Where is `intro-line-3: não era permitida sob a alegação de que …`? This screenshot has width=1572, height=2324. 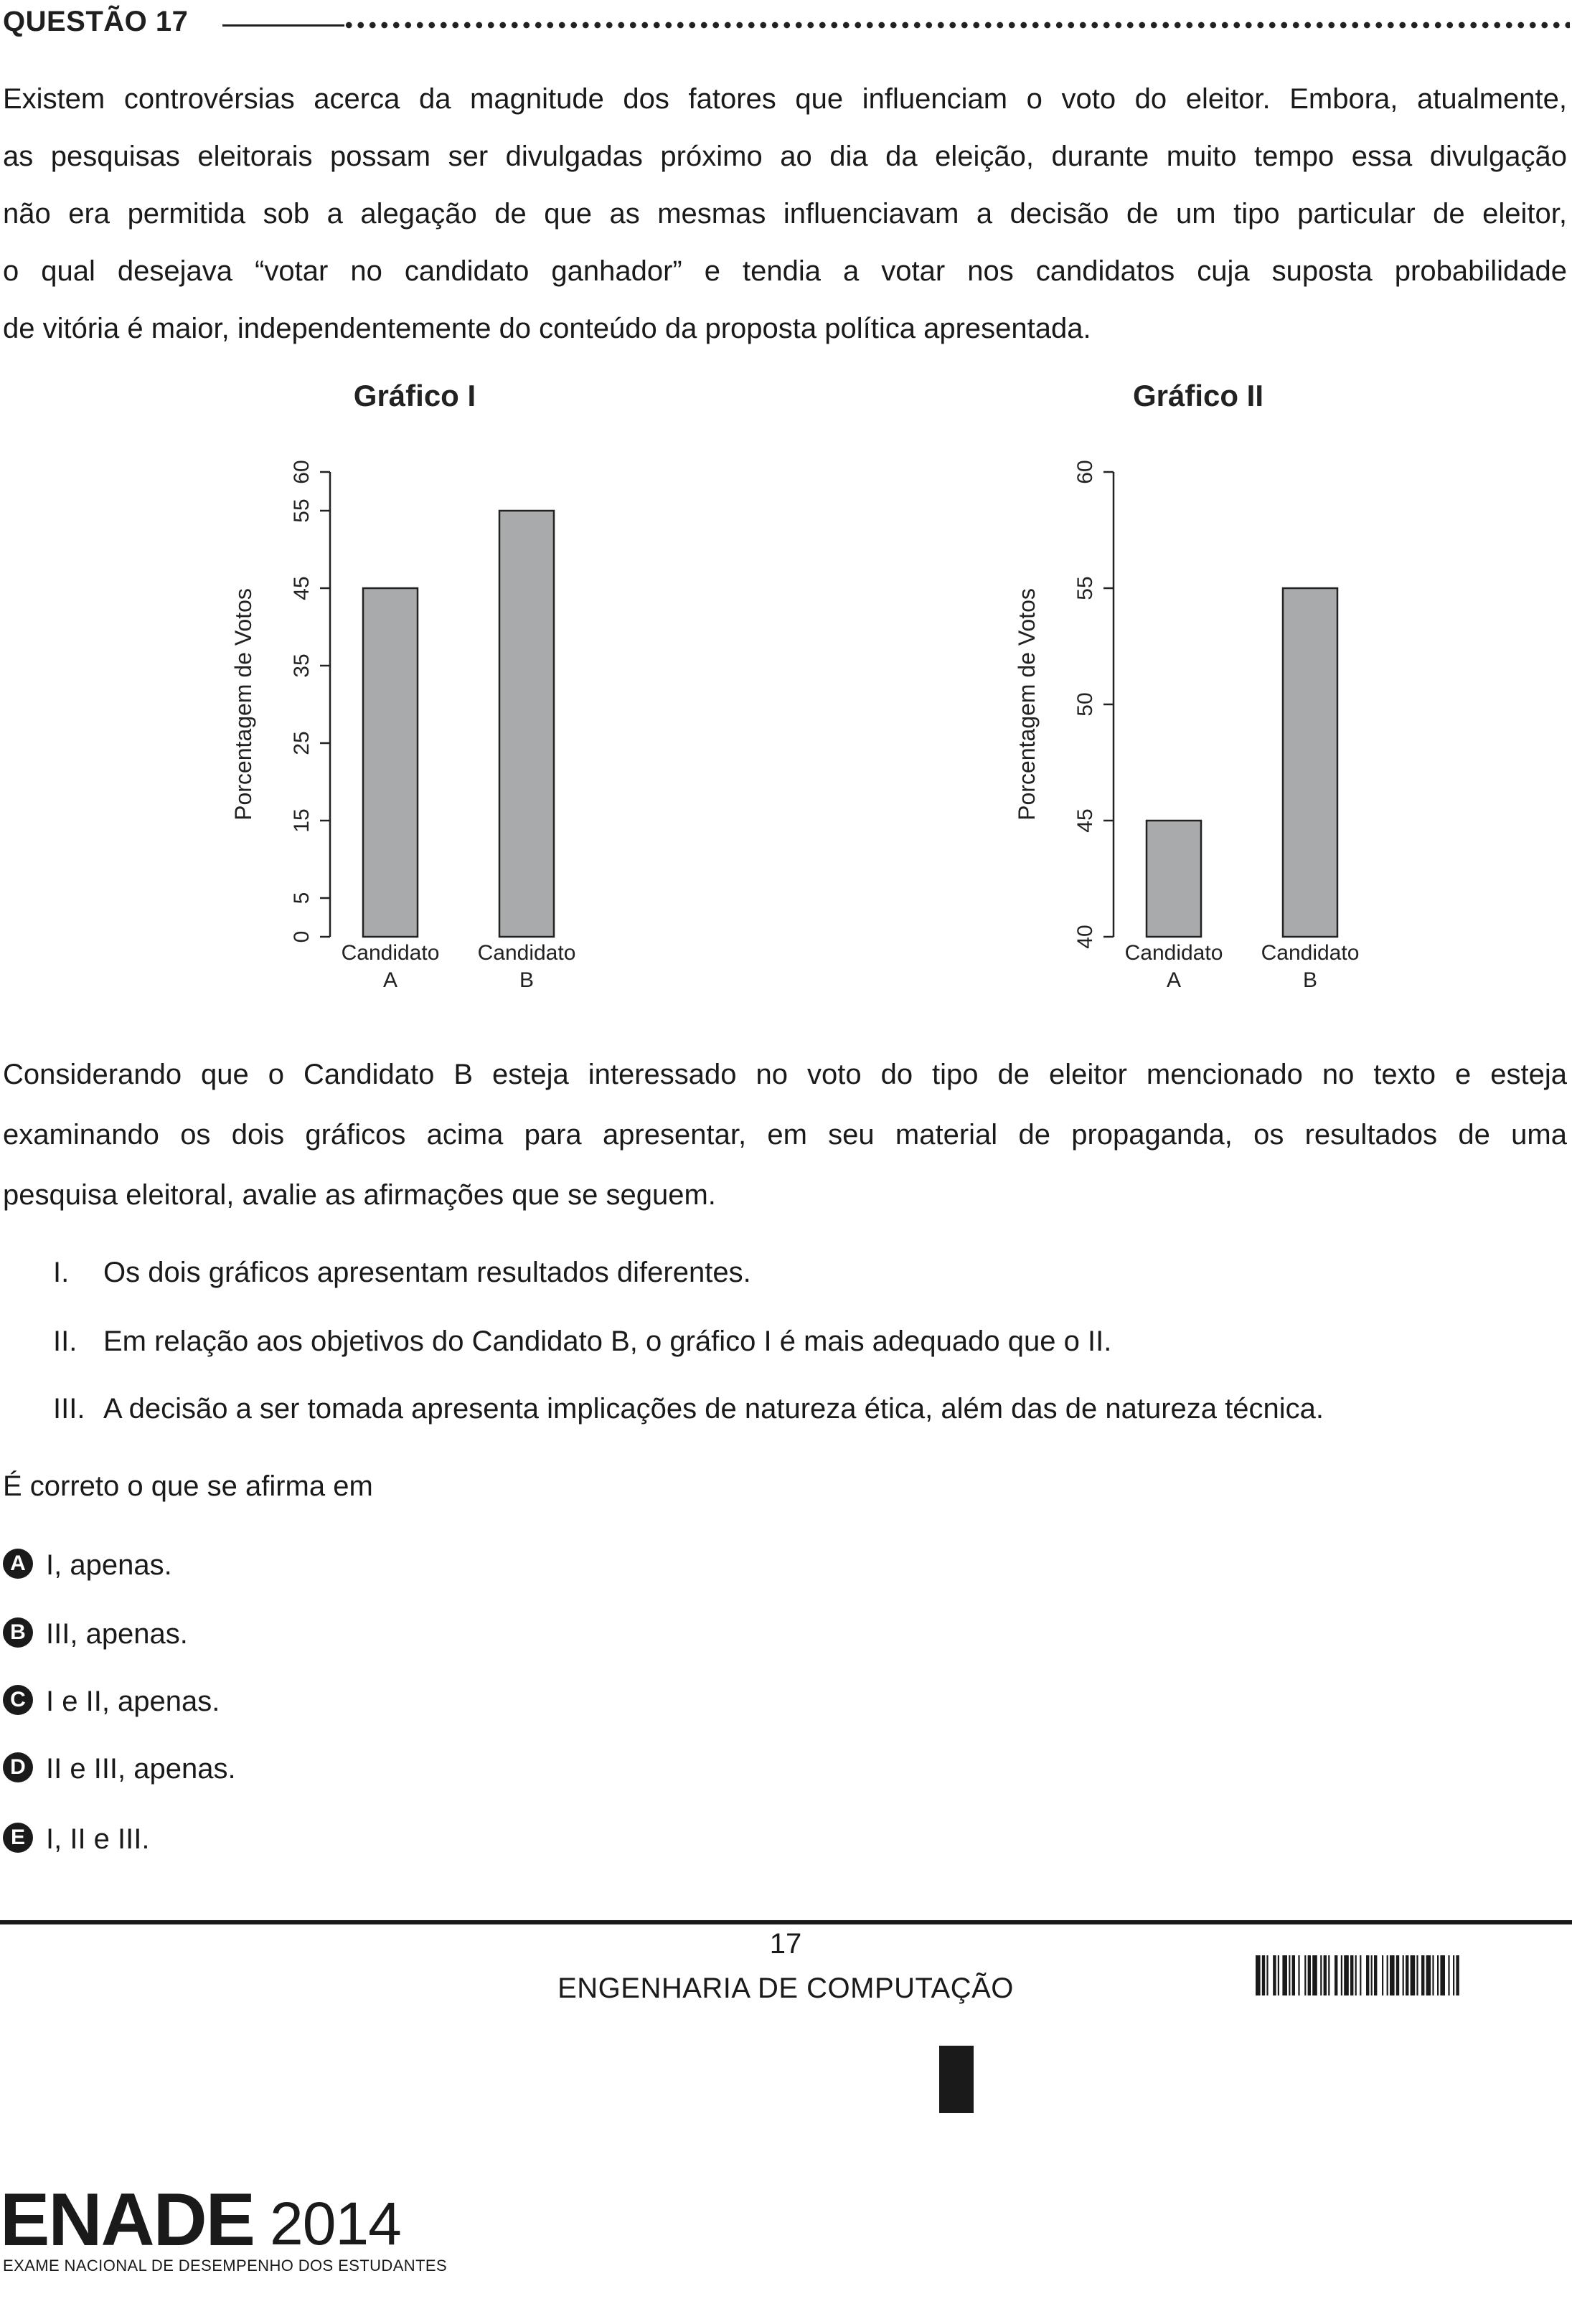 intro-line-3: não era permitida sob a alegação de que … is located at coordinates (785, 214).